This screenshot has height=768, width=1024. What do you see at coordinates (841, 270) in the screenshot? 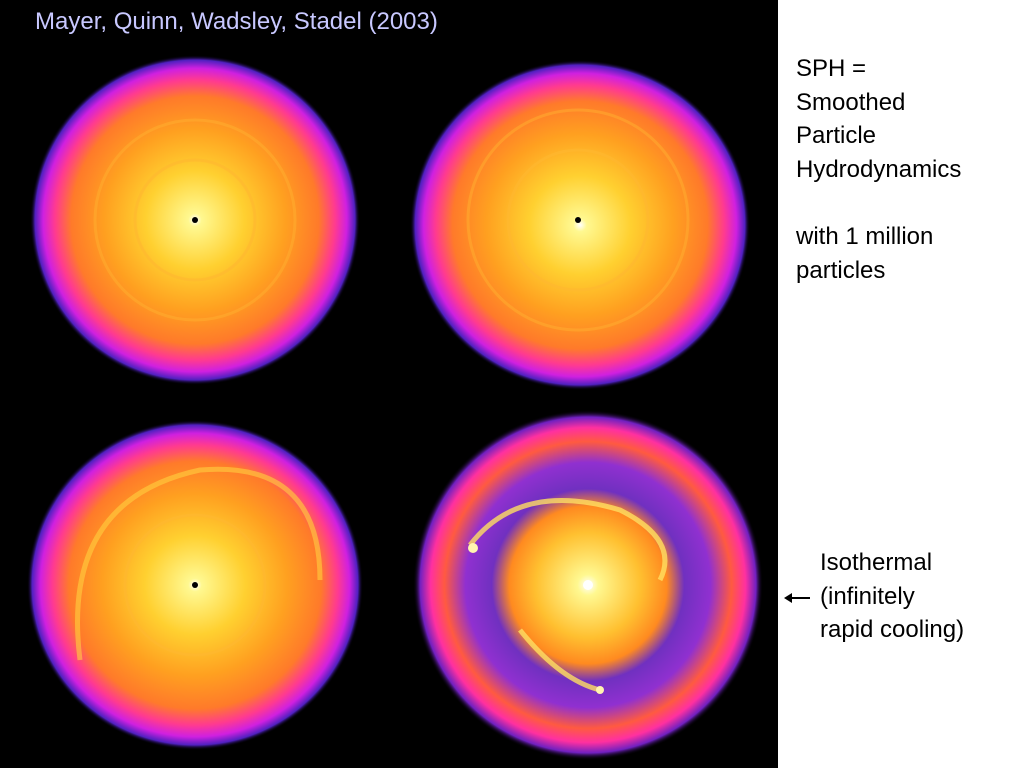
I see `text-line: particles` at bounding box center [841, 270].